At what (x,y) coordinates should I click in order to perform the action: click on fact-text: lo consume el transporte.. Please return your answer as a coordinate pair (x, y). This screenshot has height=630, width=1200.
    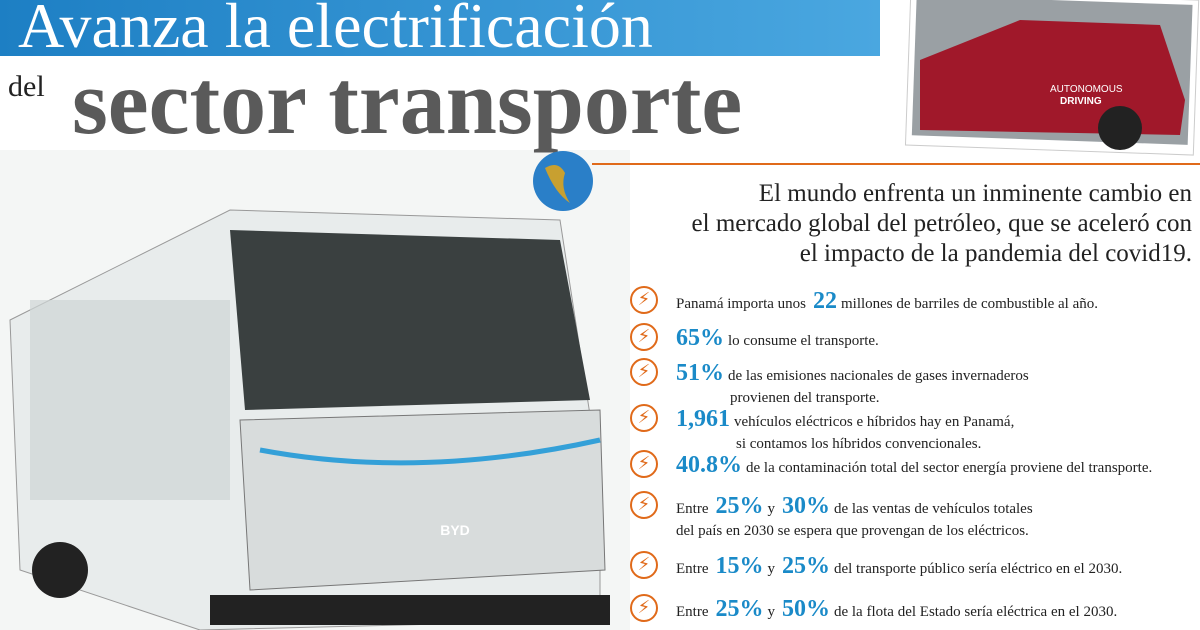
    Looking at the image, I should click on (803, 341).